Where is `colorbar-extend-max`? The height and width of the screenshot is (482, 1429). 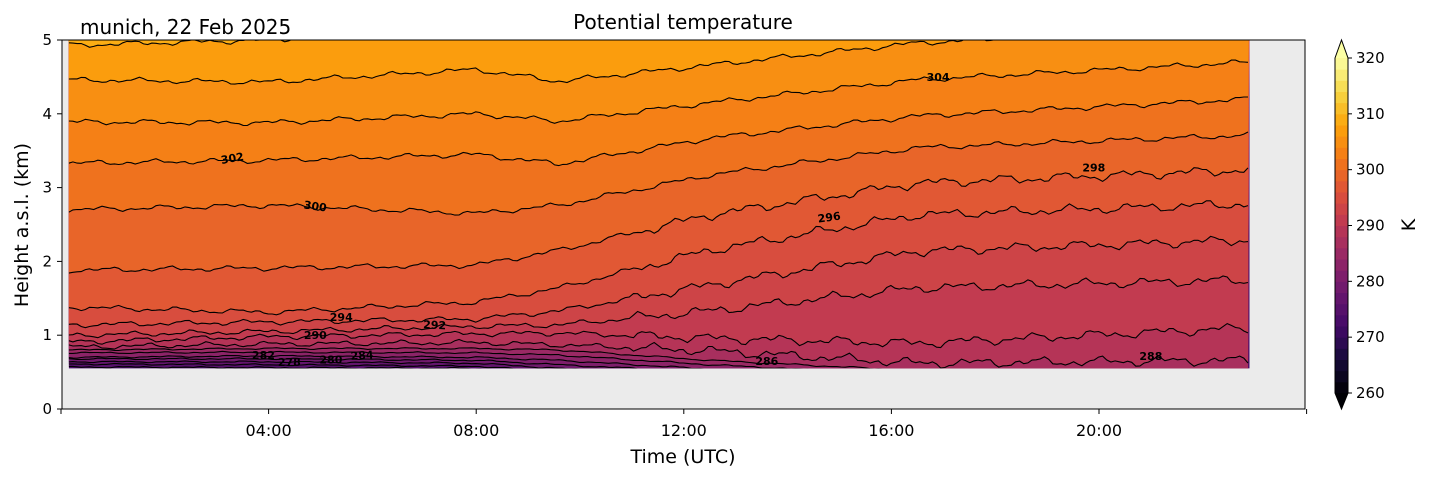 colorbar-extend-max is located at coordinates (1341, 49).